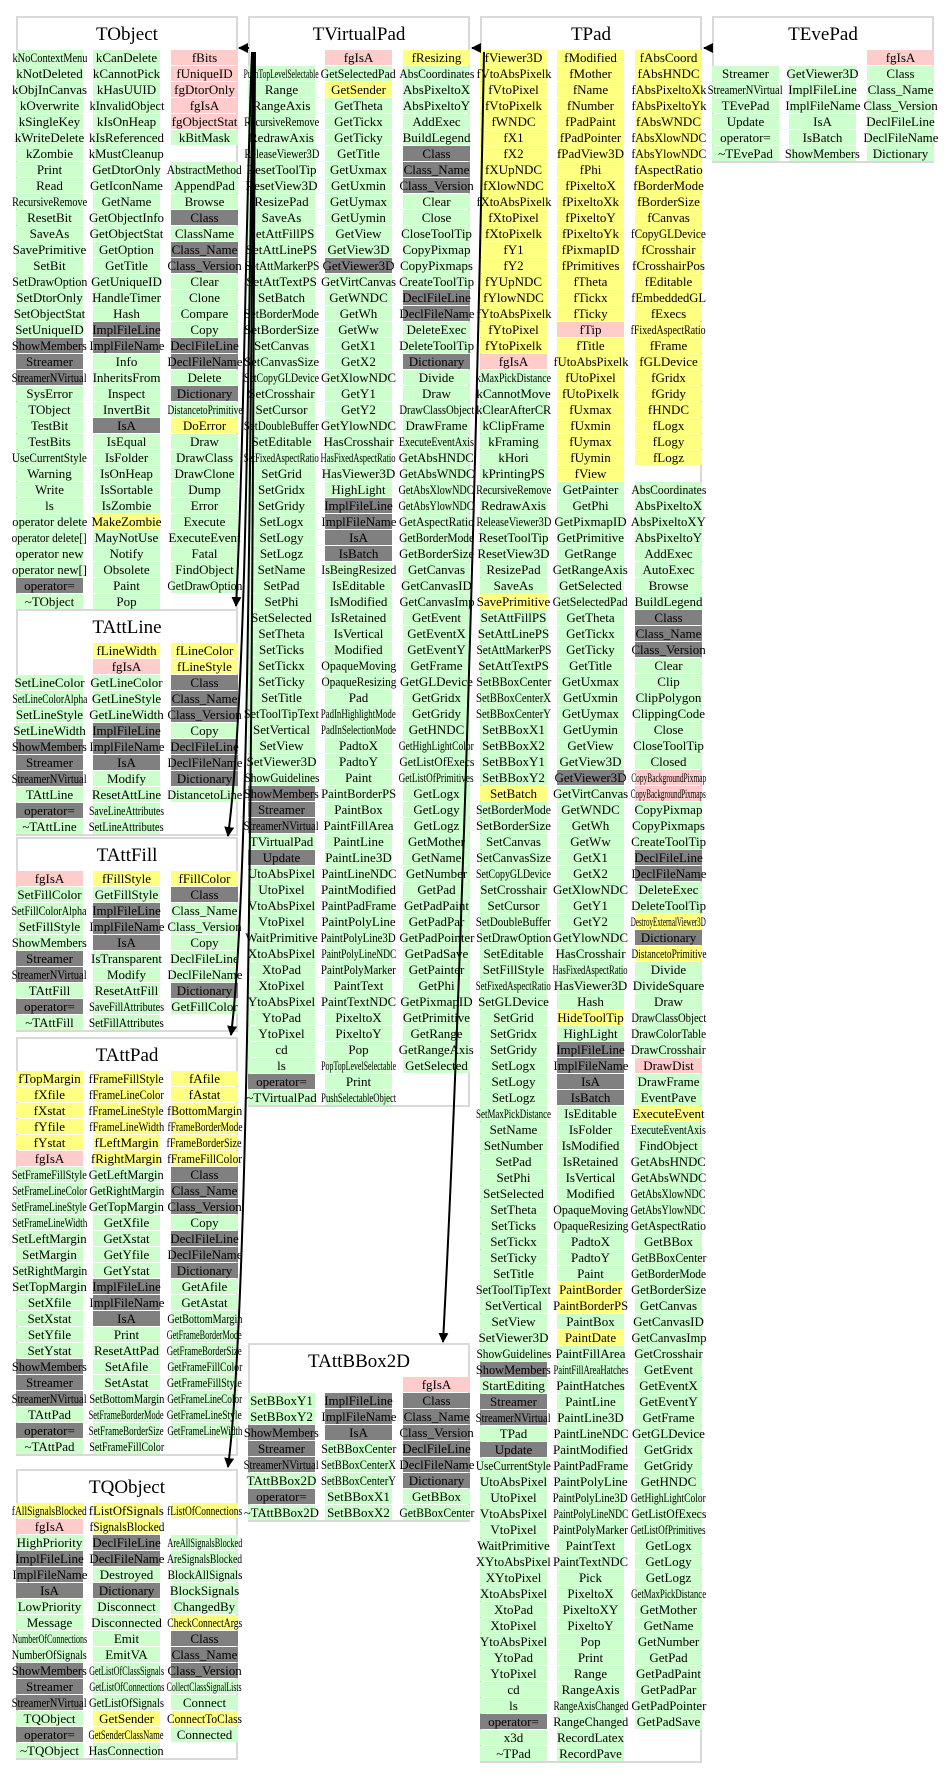  I want to click on member-label: AbsPixeltoY, so click(668, 537).